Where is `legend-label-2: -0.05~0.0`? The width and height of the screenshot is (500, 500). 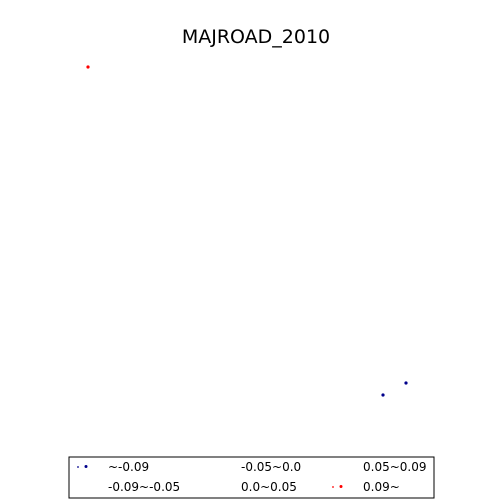
legend-label-2: -0.05~0.0 is located at coordinates (271, 467).